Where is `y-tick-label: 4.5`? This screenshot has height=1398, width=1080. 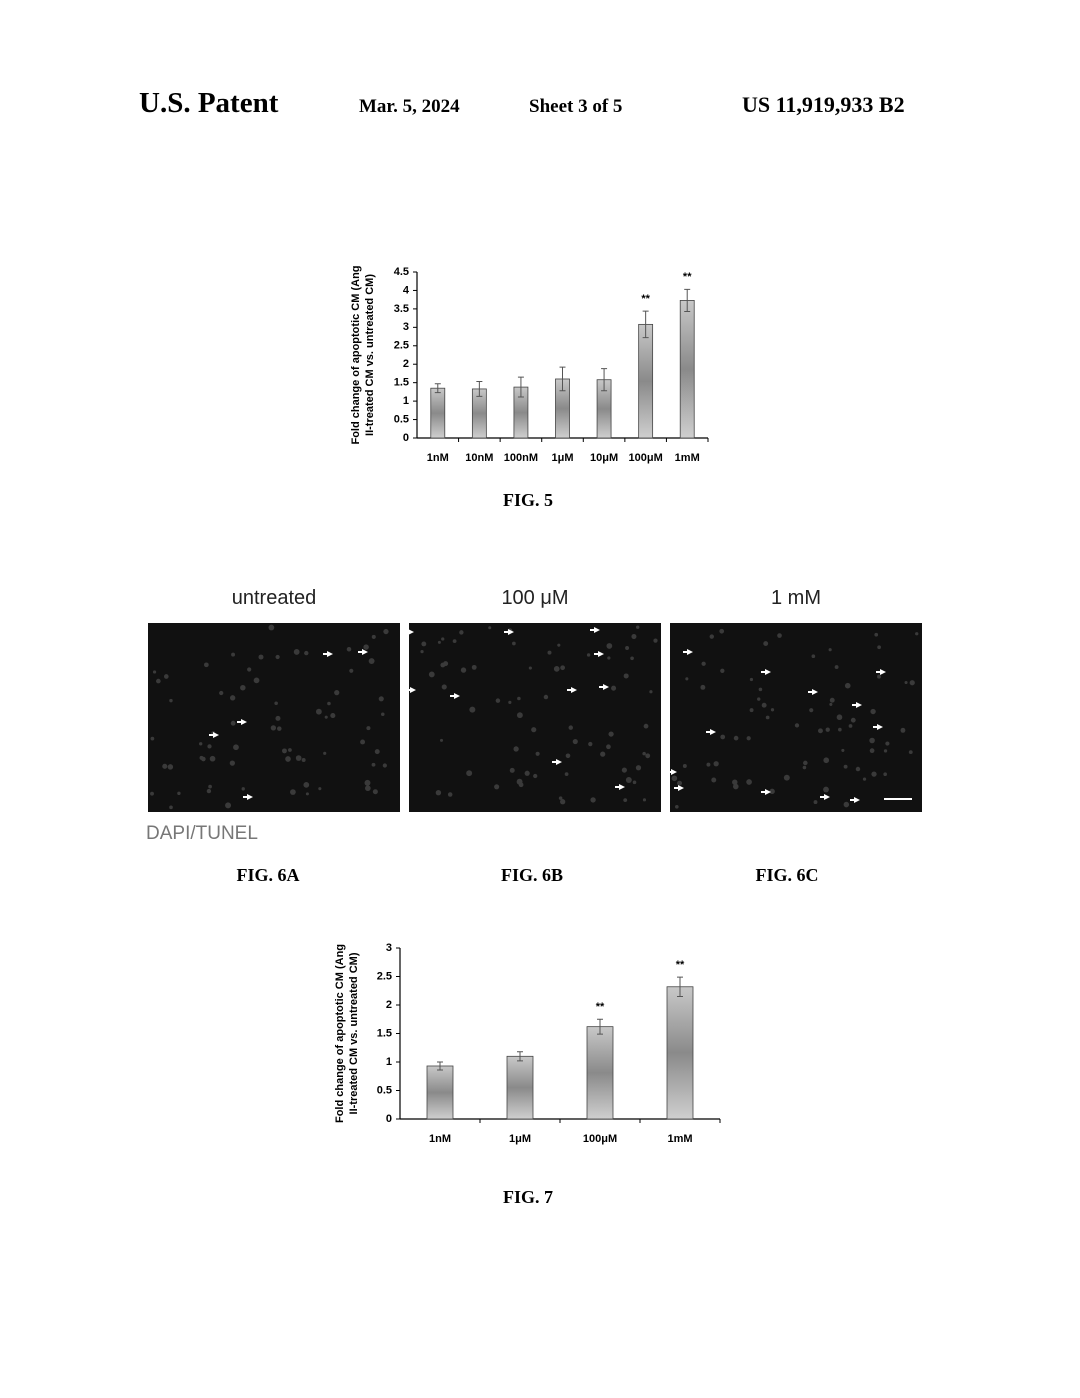
y-tick-label: 4.5 is located at coordinates (401, 272).